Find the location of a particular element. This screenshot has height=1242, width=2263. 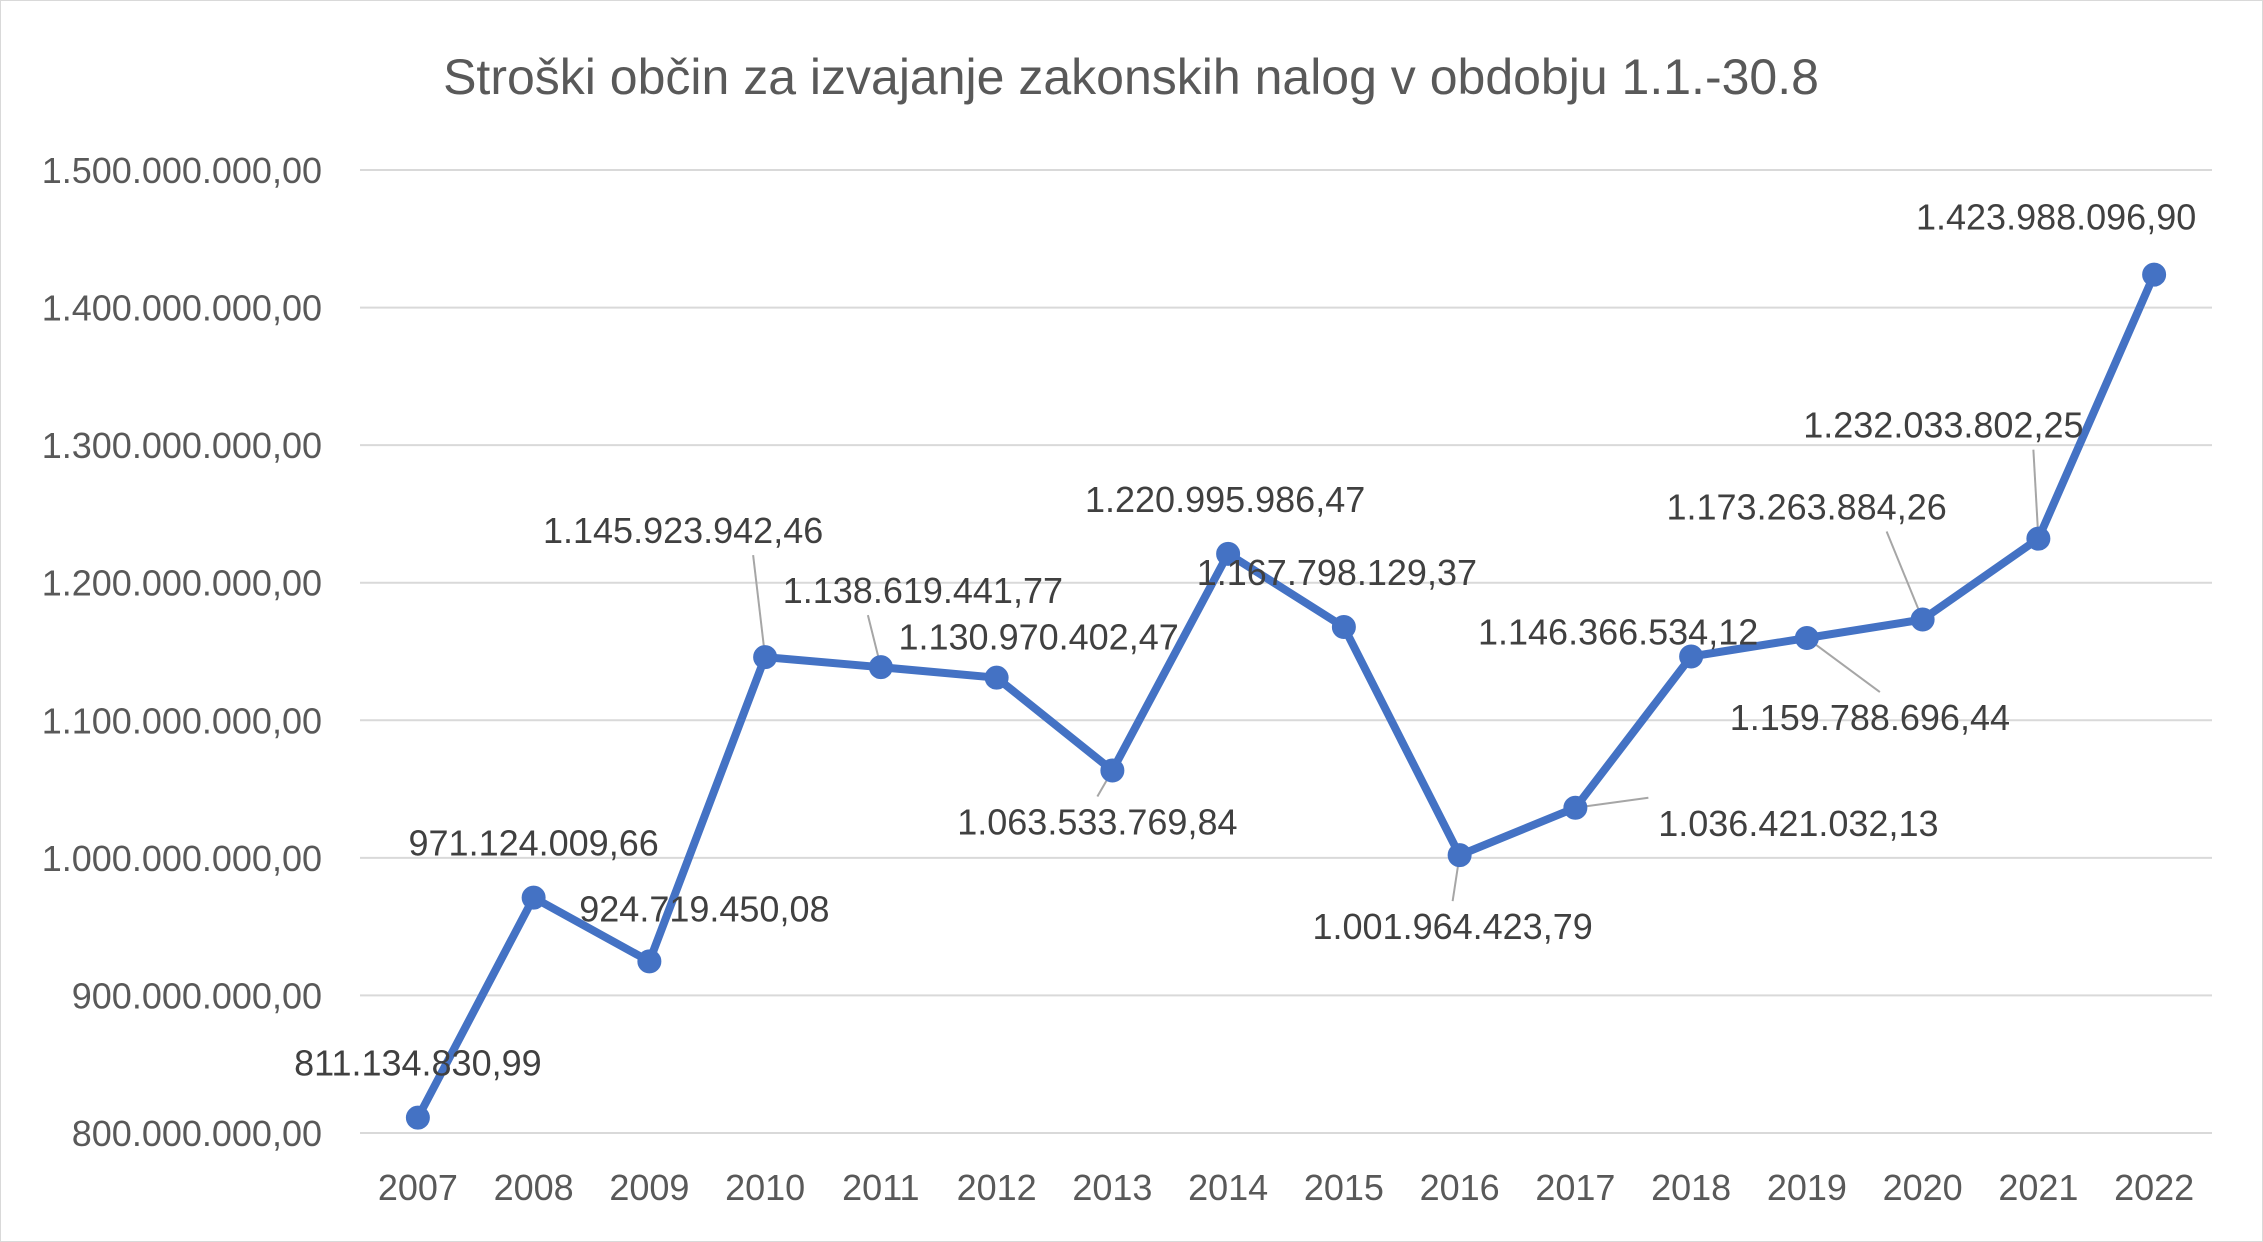

x-tick-label: 2018 is located at coordinates (1691, 1187).